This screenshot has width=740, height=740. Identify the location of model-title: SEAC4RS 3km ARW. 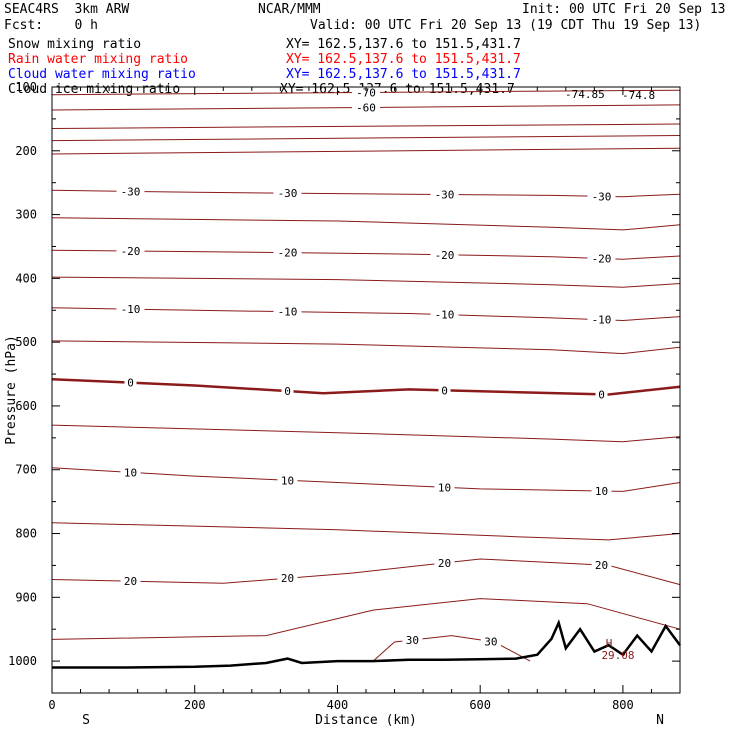
(67, 9).